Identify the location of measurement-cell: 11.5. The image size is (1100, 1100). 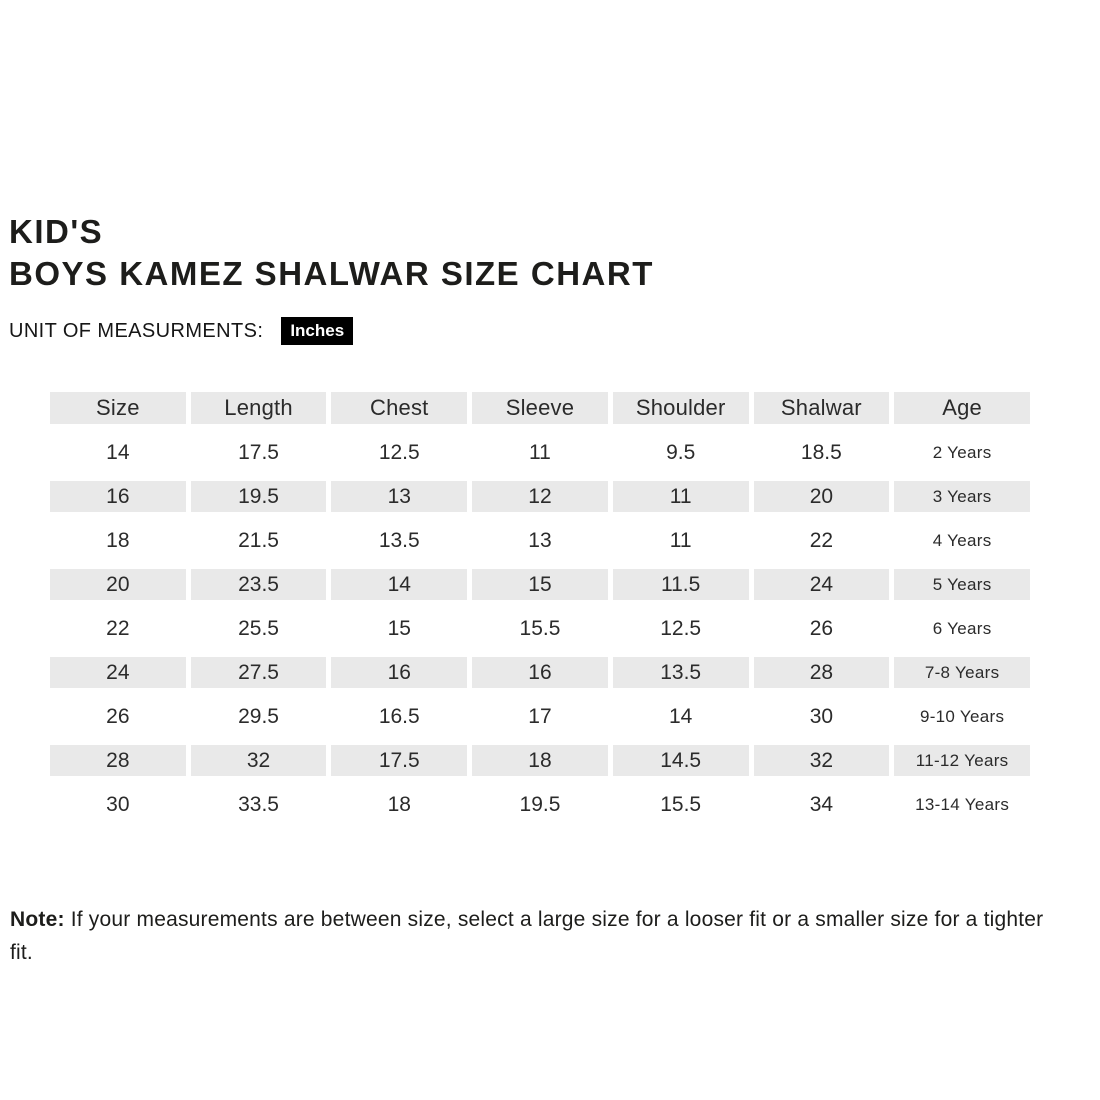
(680, 584).